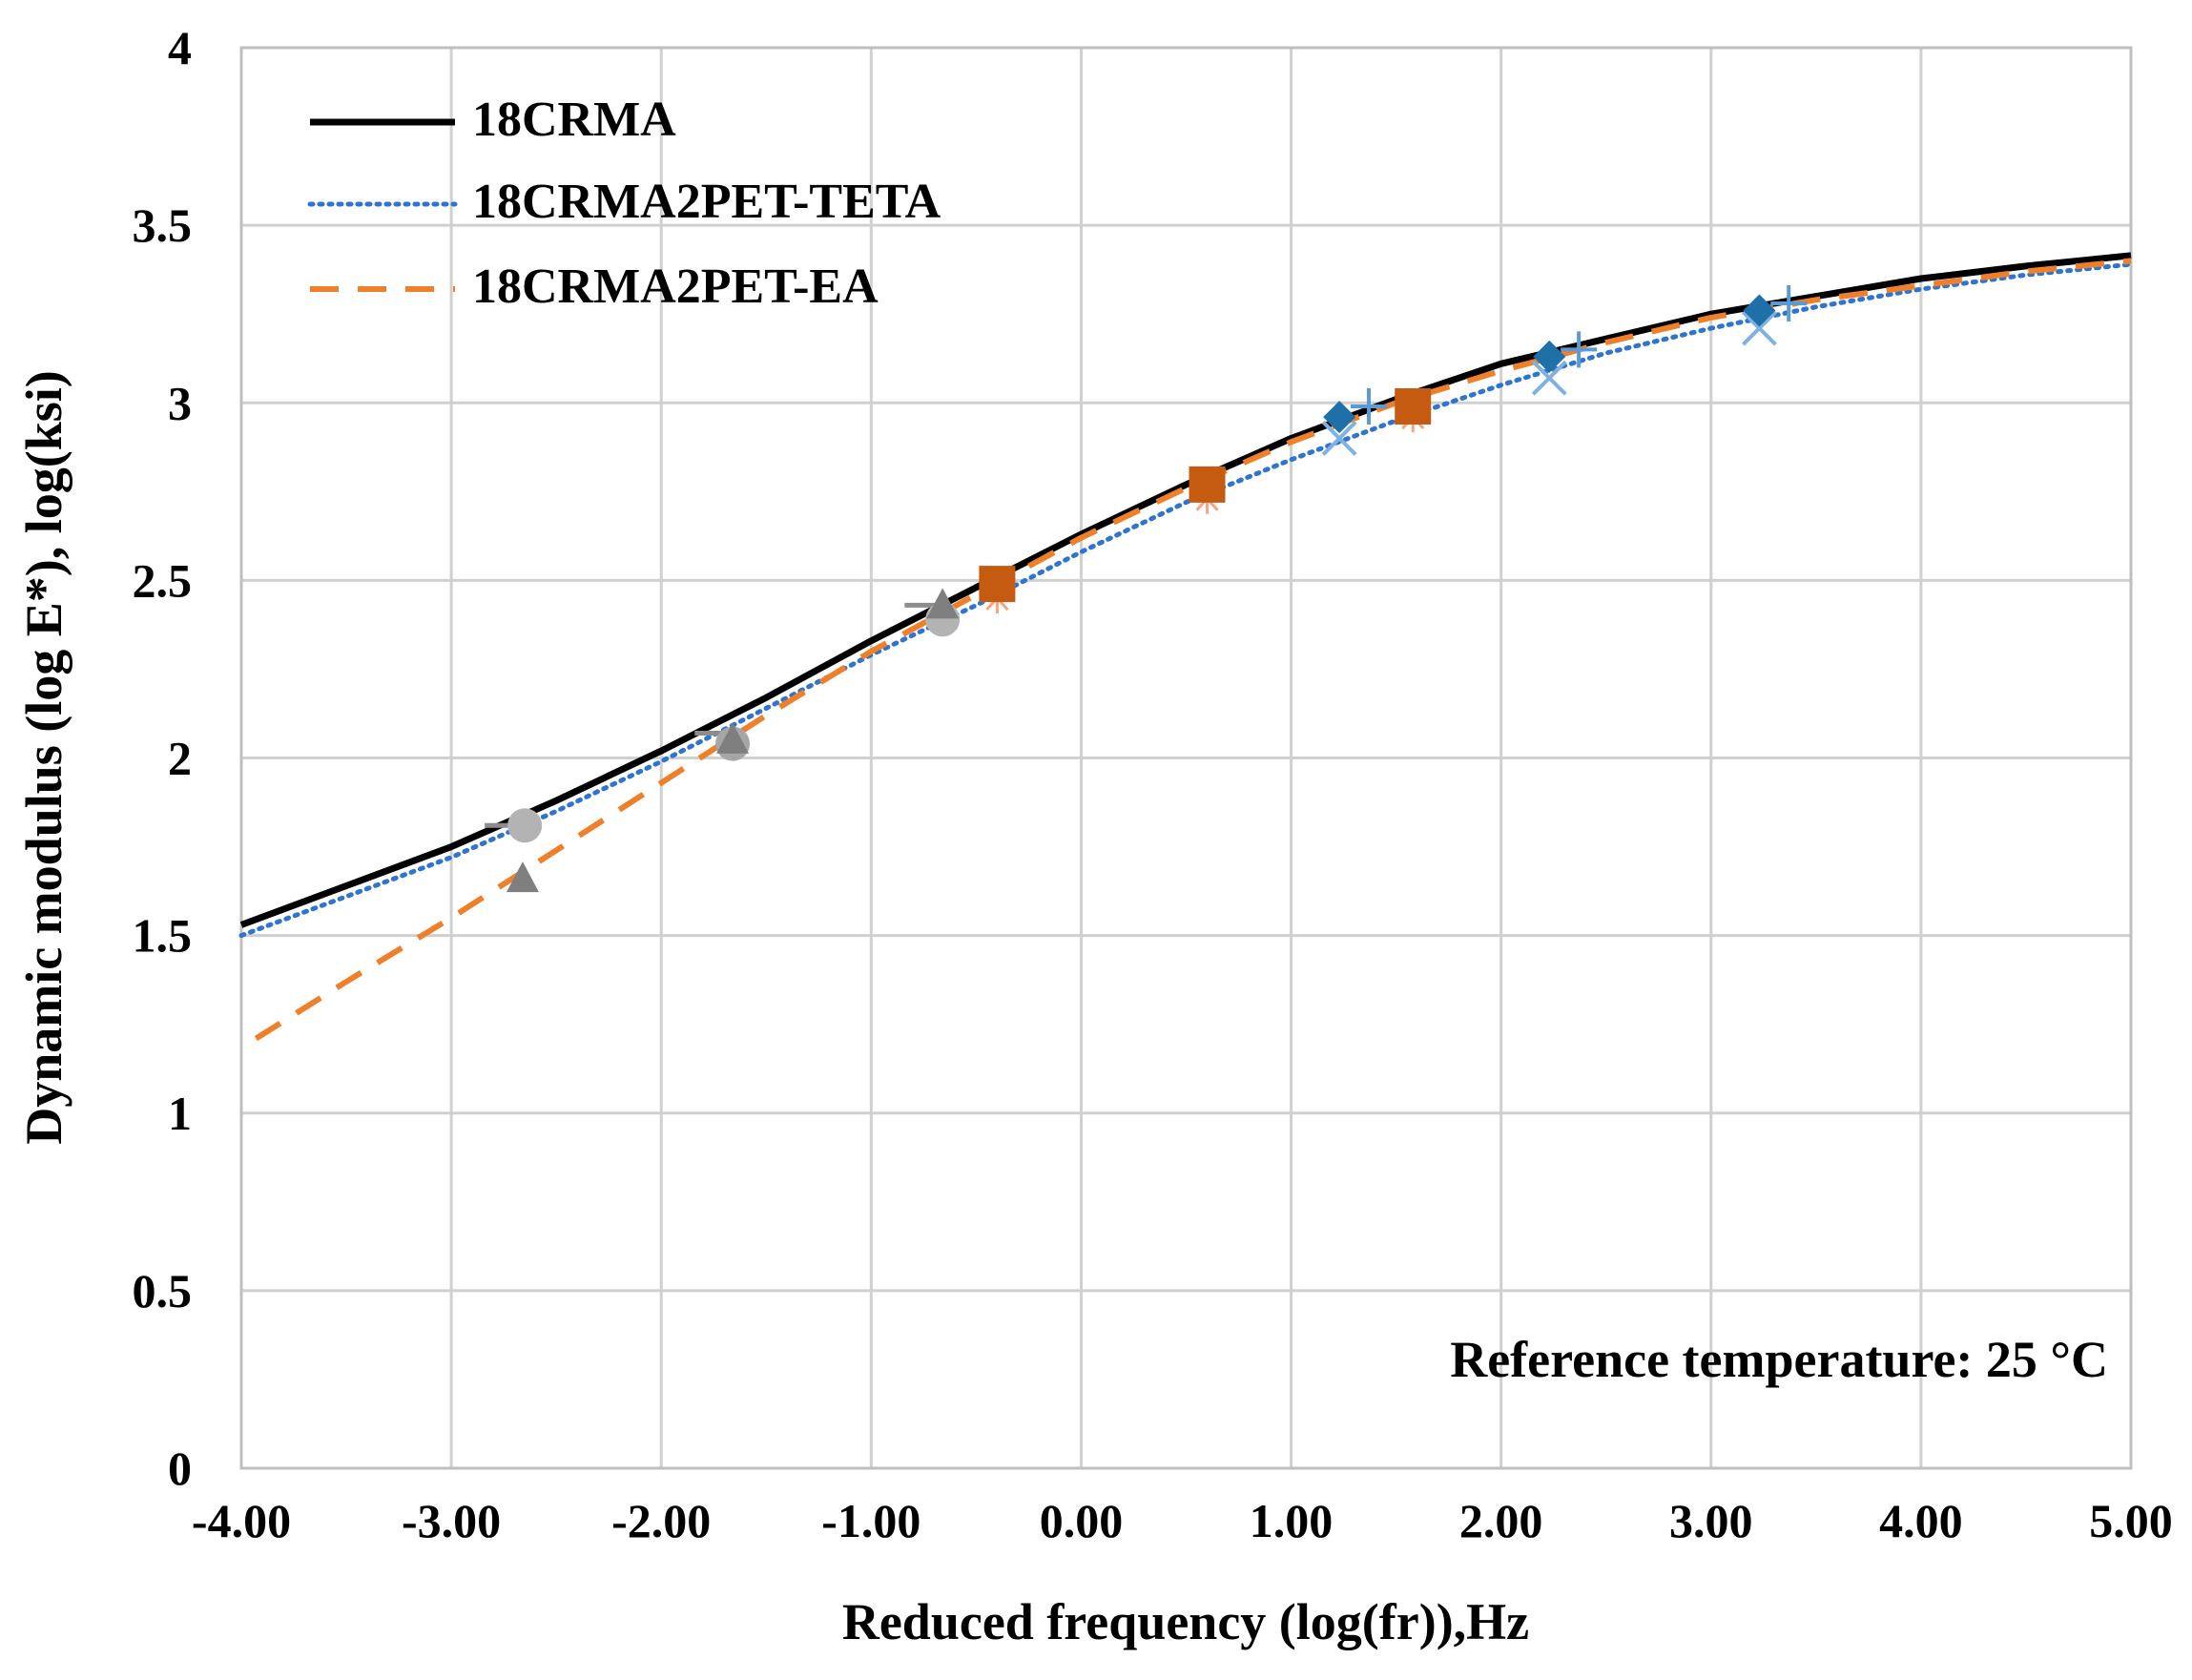 The width and height of the screenshot is (2192, 1680). Describe the element at coordinates (706, 202) in the screenshot. I see `legend-label-18crma2pet-teta: 18CRMA2PET-TETA` at that location.